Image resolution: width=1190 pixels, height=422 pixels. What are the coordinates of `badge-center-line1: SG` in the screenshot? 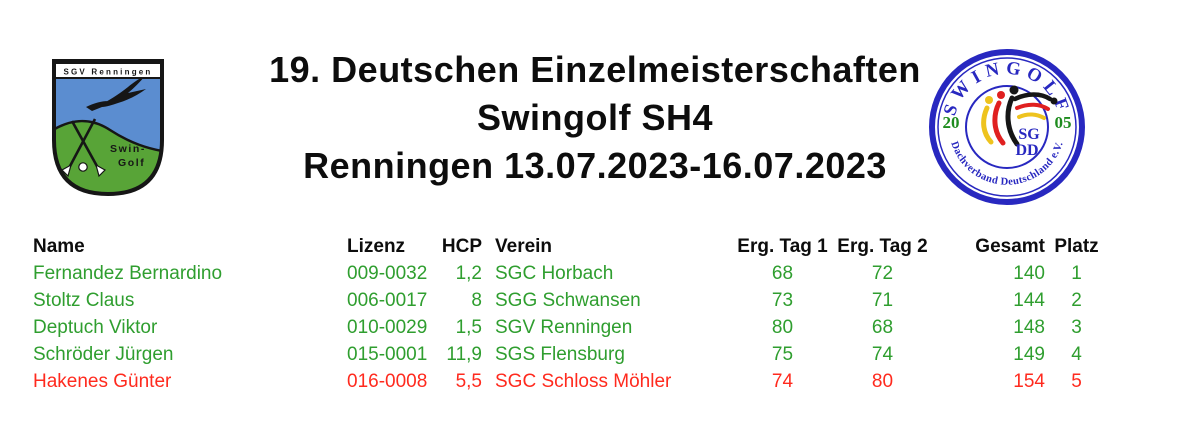 It's located at (1029, 134).